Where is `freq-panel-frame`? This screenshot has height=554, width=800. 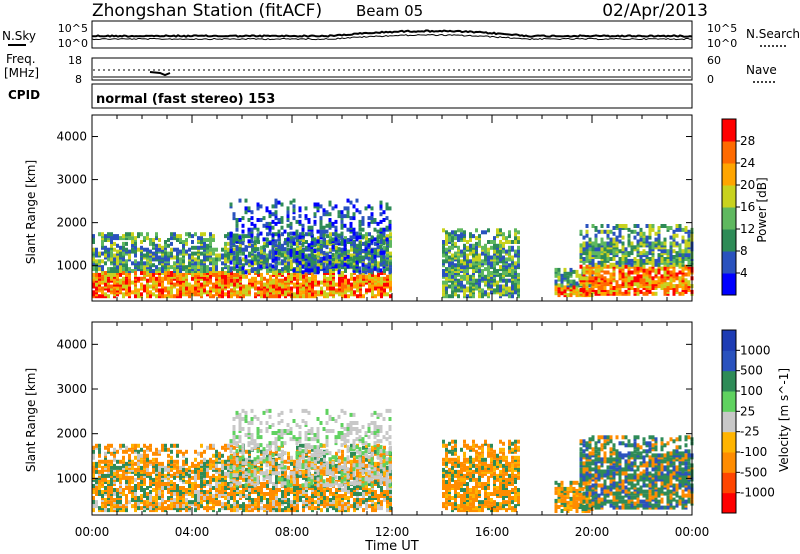
freq-panel-frame is located at coordinates (392, 69).